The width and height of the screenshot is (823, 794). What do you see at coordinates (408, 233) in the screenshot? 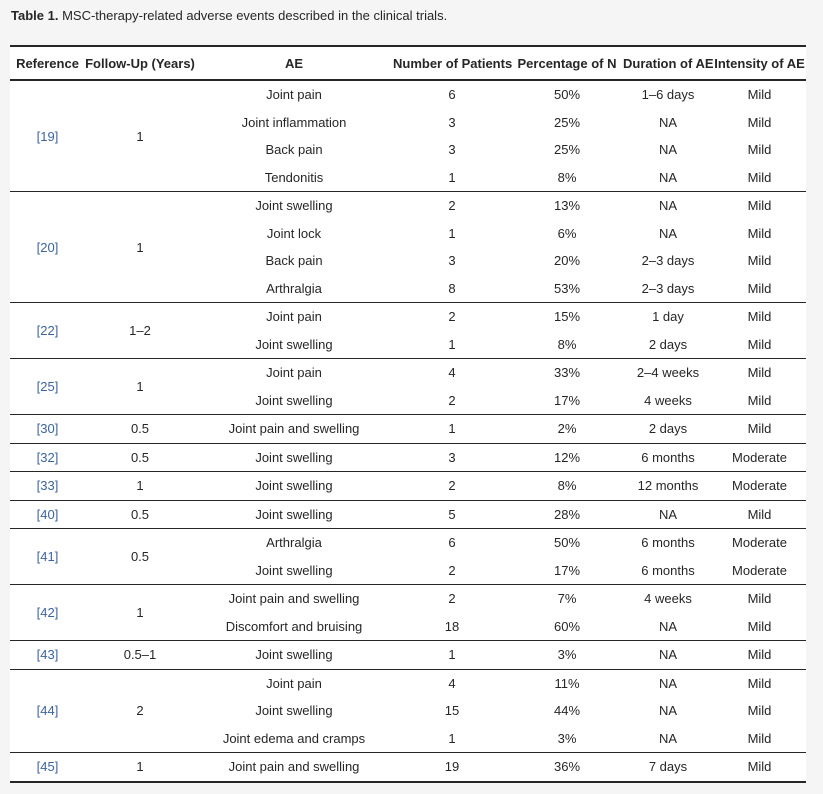
I see `table-row: Joint lock 1 6% NA Mild` at bounding box center [408, 233].